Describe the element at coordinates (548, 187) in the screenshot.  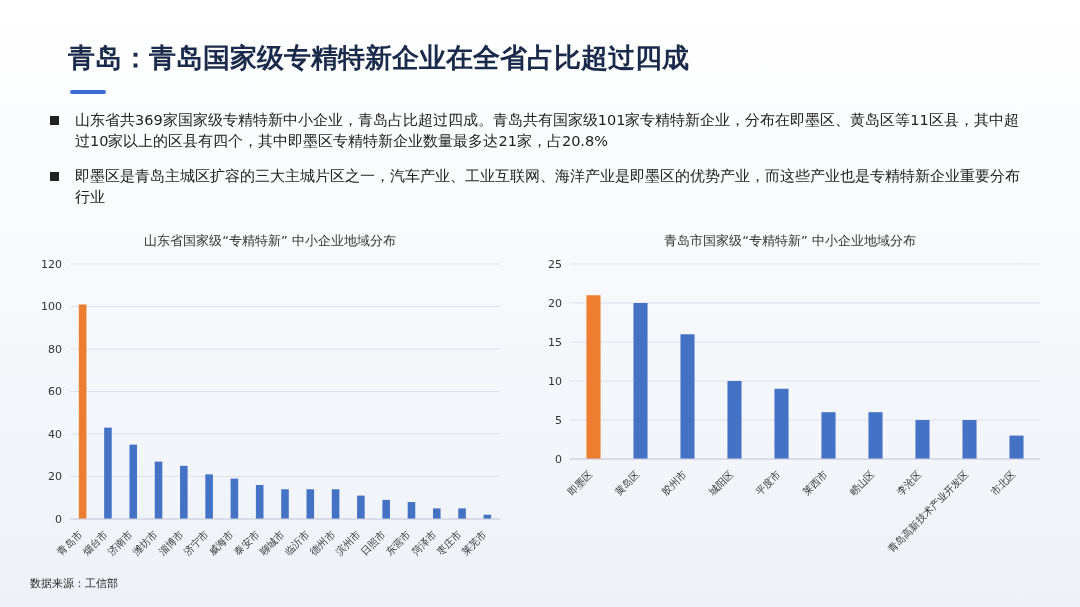
I see `text: 即墨区是青岛主城区扩容的三大主城片区之一，汽车产业、工业互联网、海洋产业是即墨区的优势产业，而这些产业也是专精特新企业重要分布行业` at that location.